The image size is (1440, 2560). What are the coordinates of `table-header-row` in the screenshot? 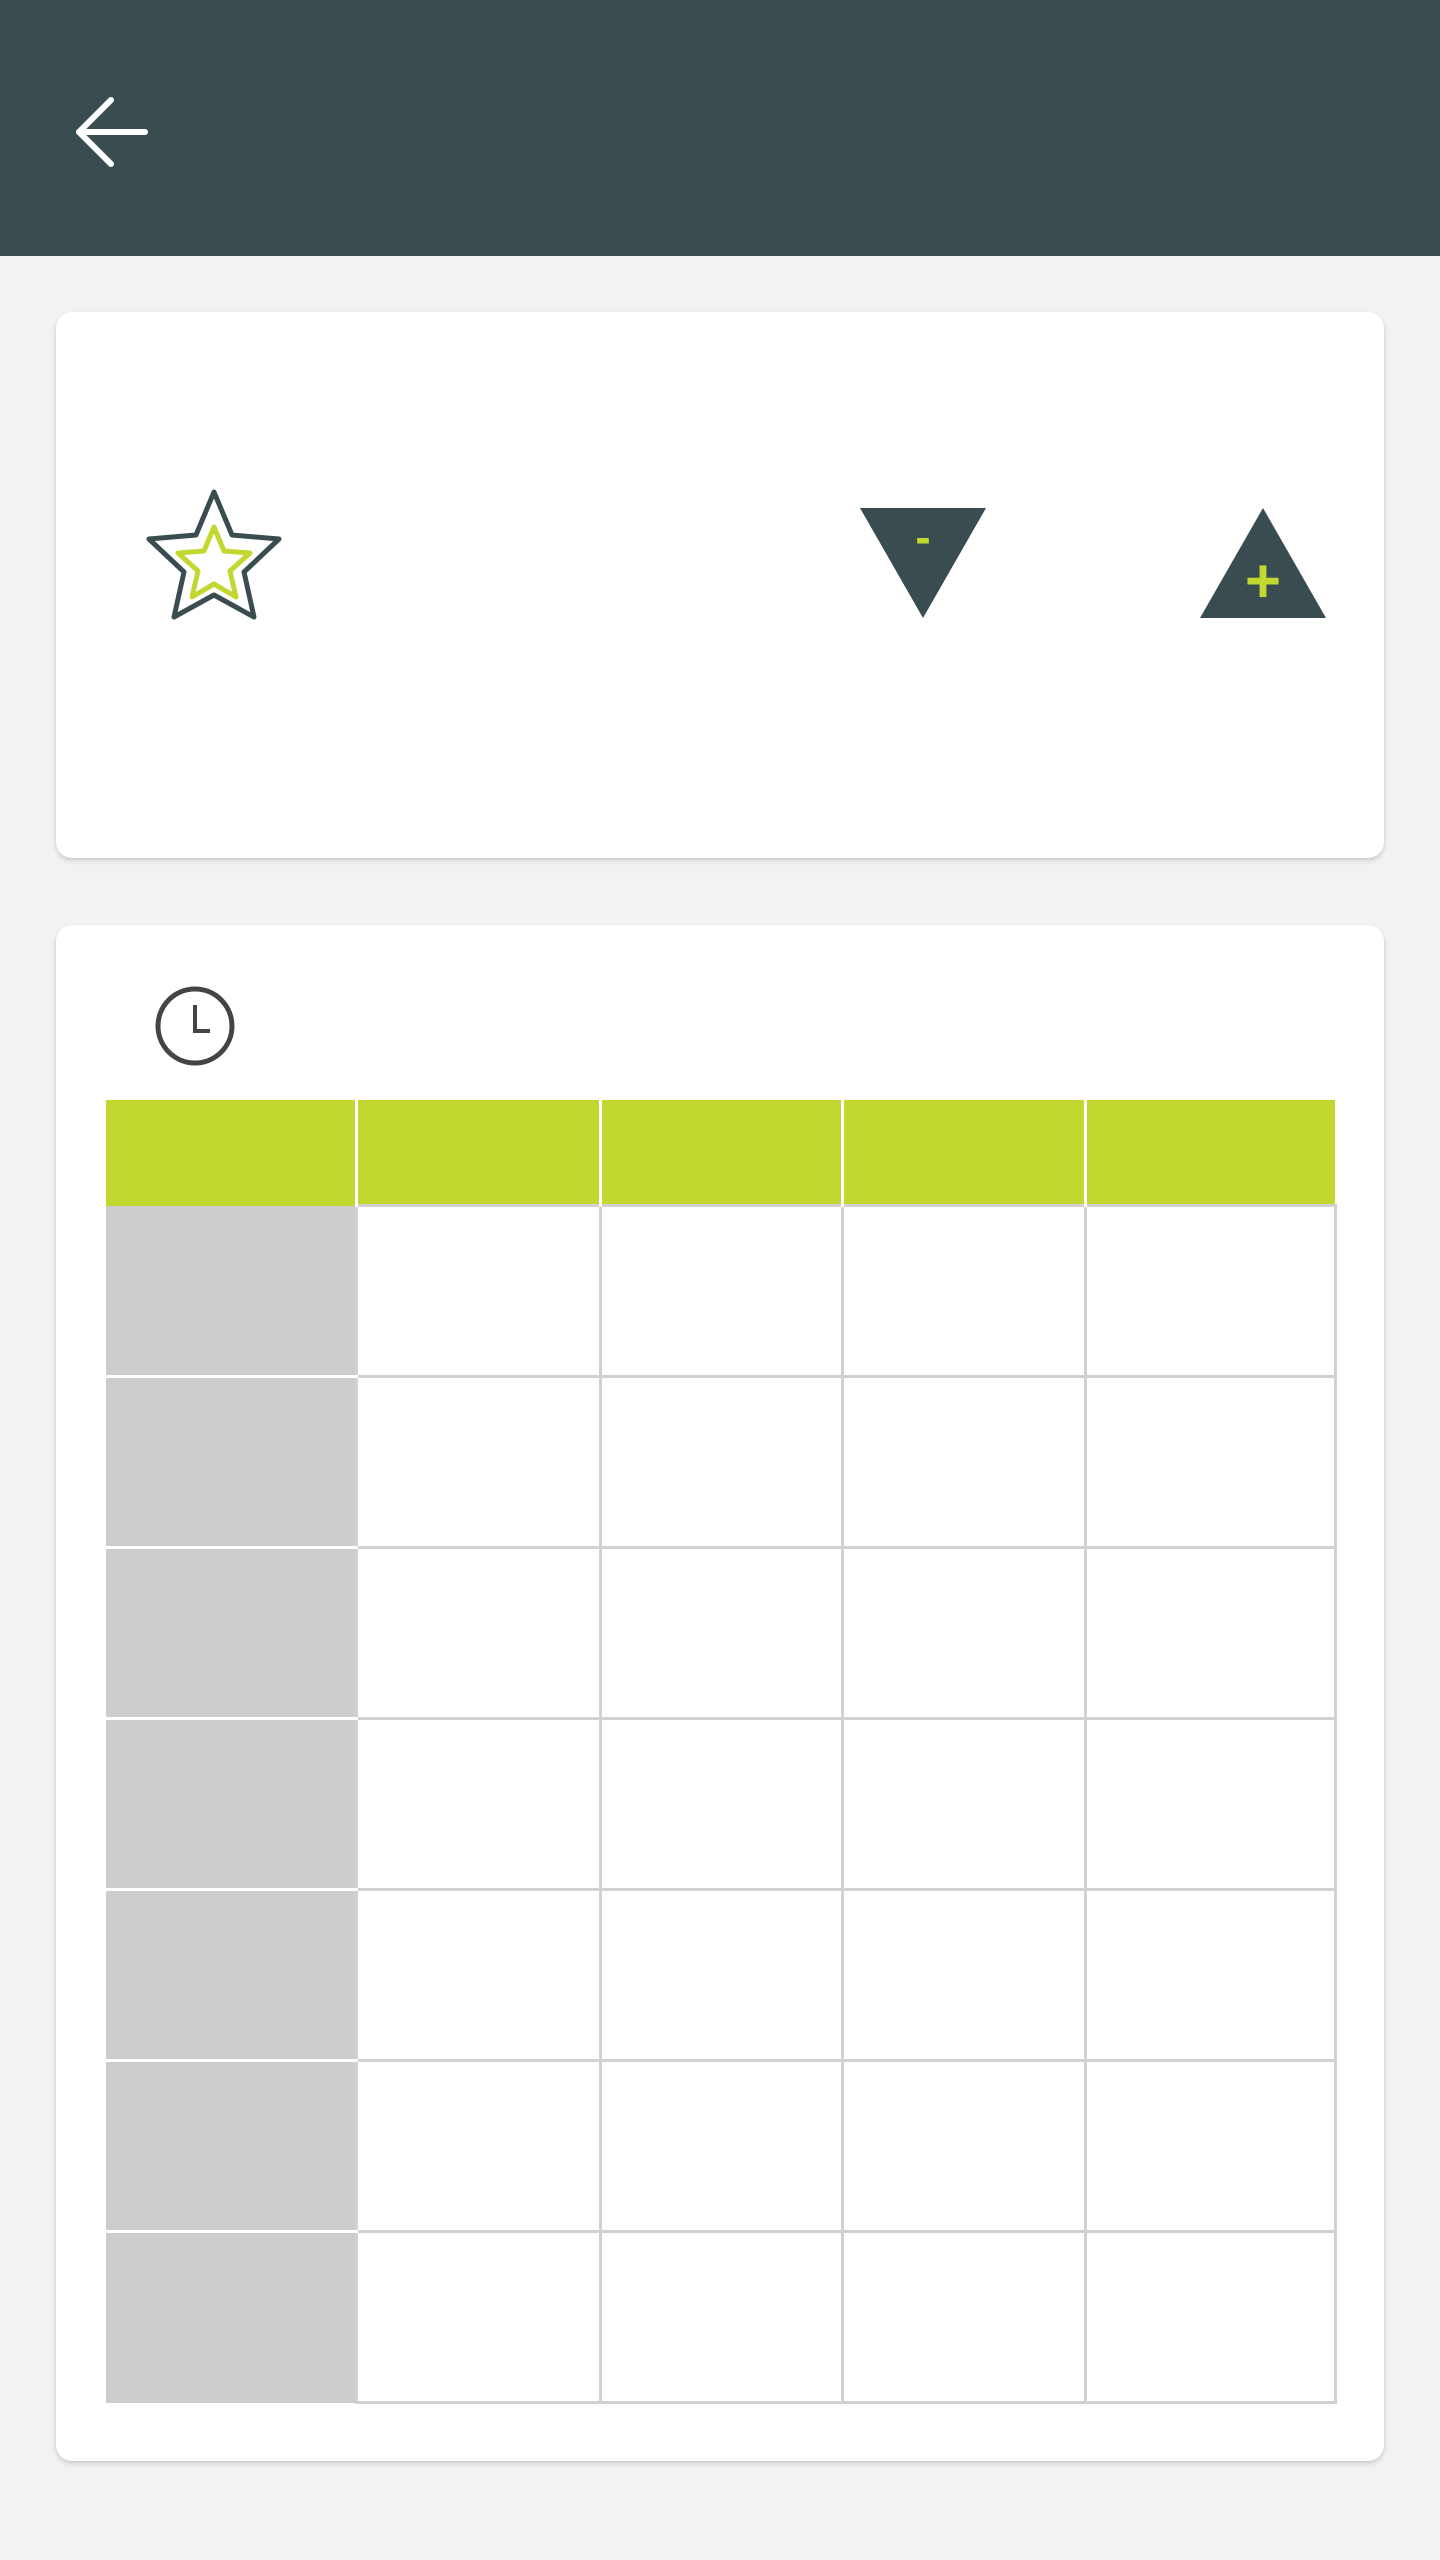 It's located at (720, 1153).